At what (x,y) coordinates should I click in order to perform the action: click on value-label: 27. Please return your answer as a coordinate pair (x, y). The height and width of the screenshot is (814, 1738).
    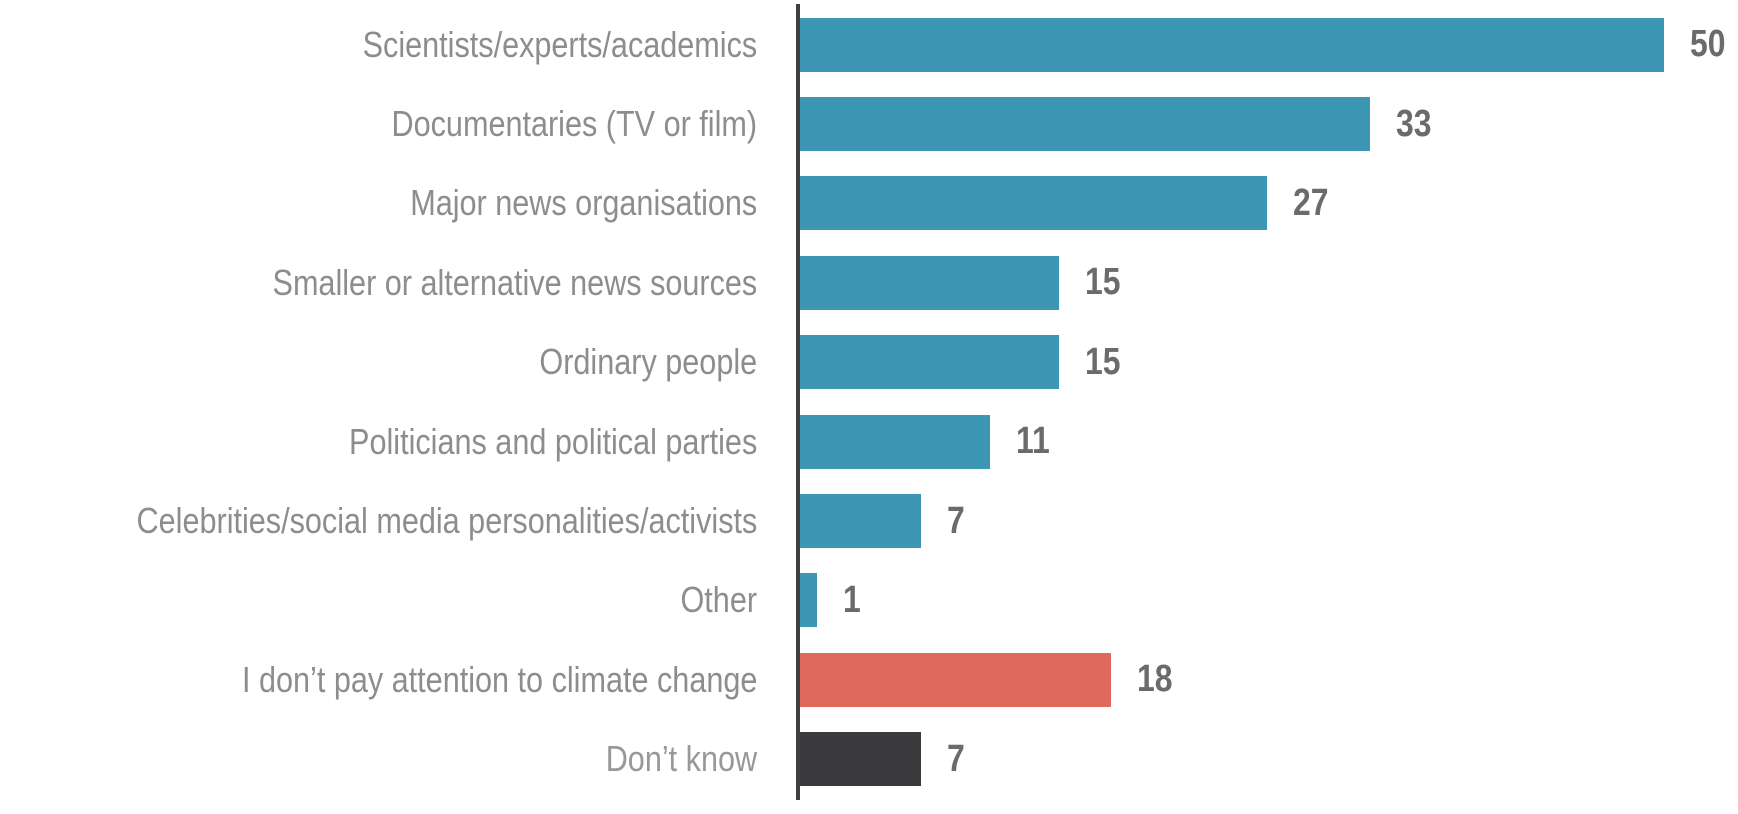
    Looking at the image, I should click on (1310, 202).